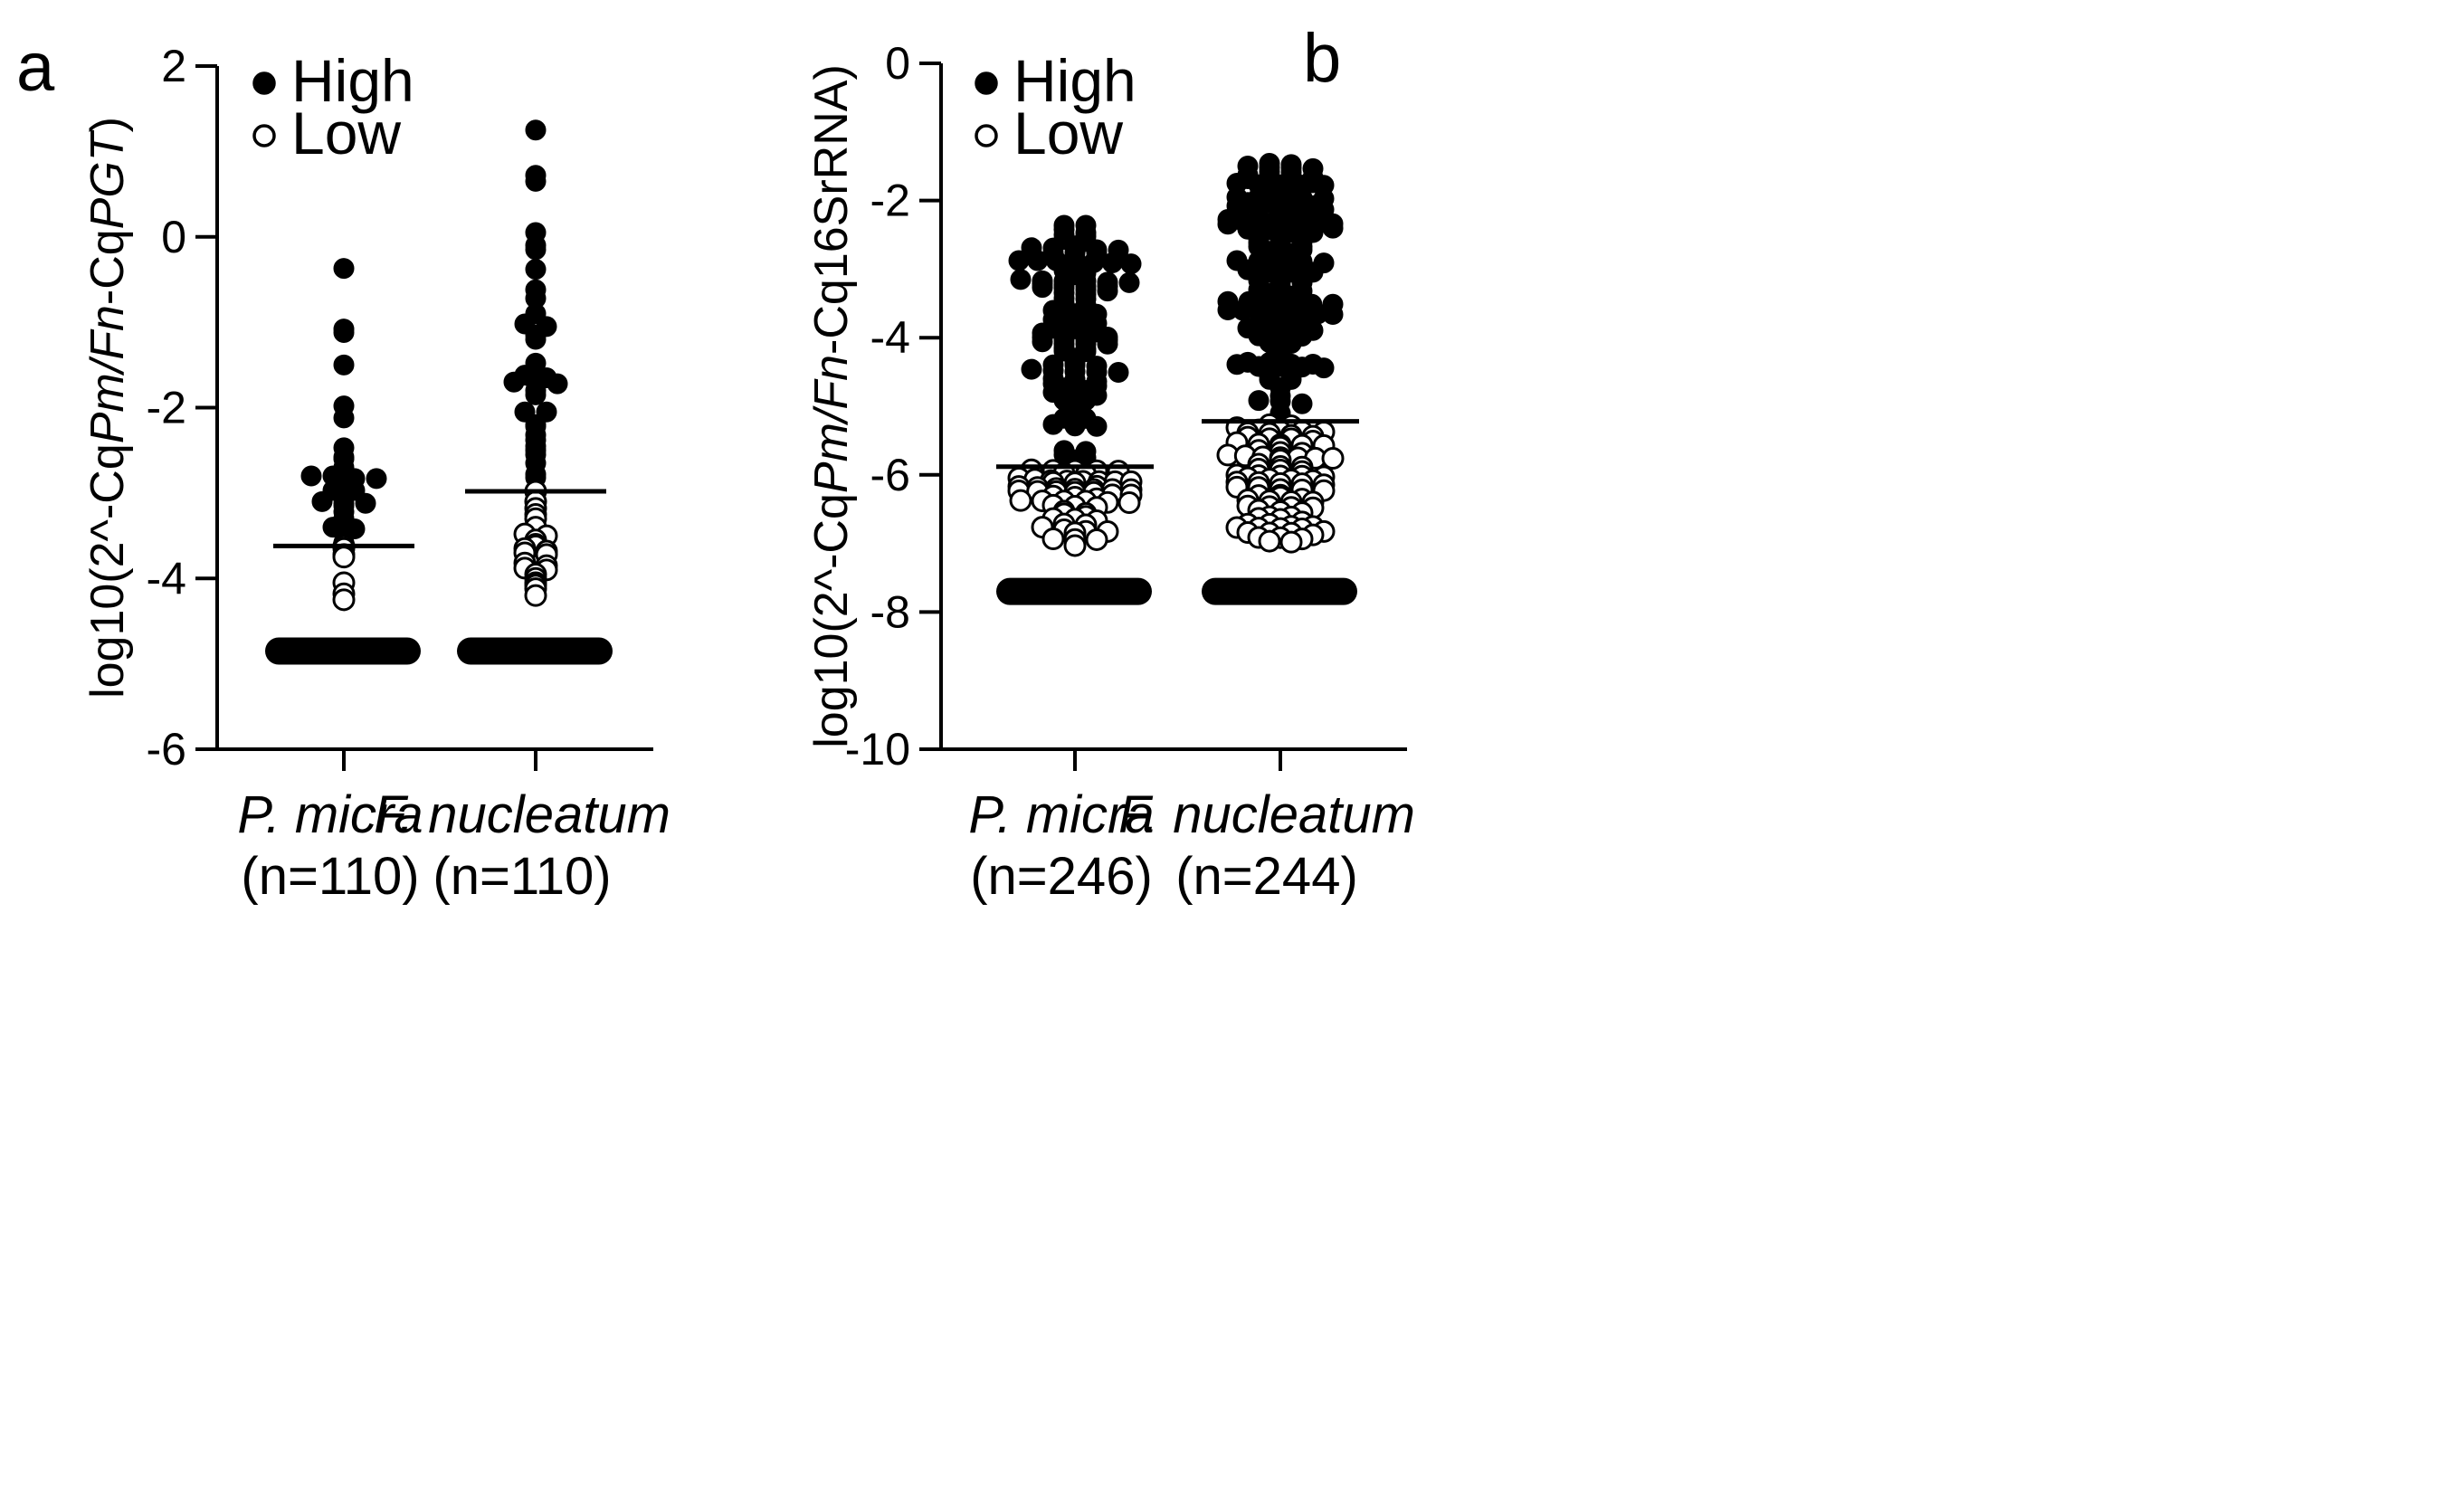 Image resolution: width=2444 pixels, height=1512 pixels. Describe the element at coordinates (890, 611) in the screenshot. I see `y-tick-label: -8` at that location.